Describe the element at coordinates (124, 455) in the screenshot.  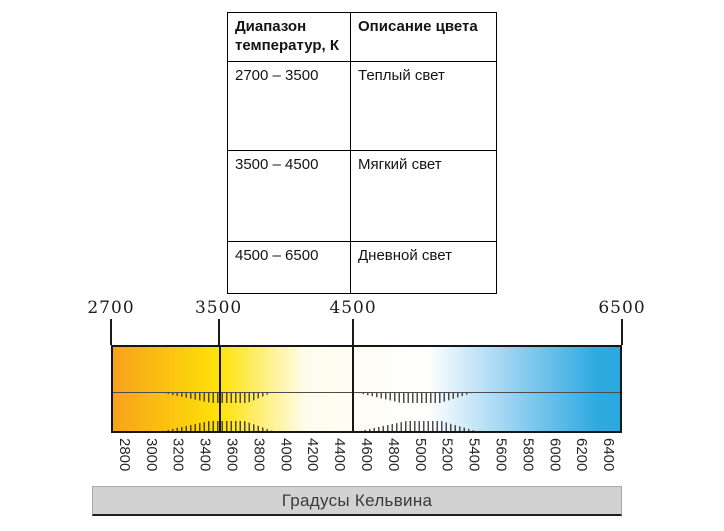
I see `kelvin-tick-label: 2800` at that location.